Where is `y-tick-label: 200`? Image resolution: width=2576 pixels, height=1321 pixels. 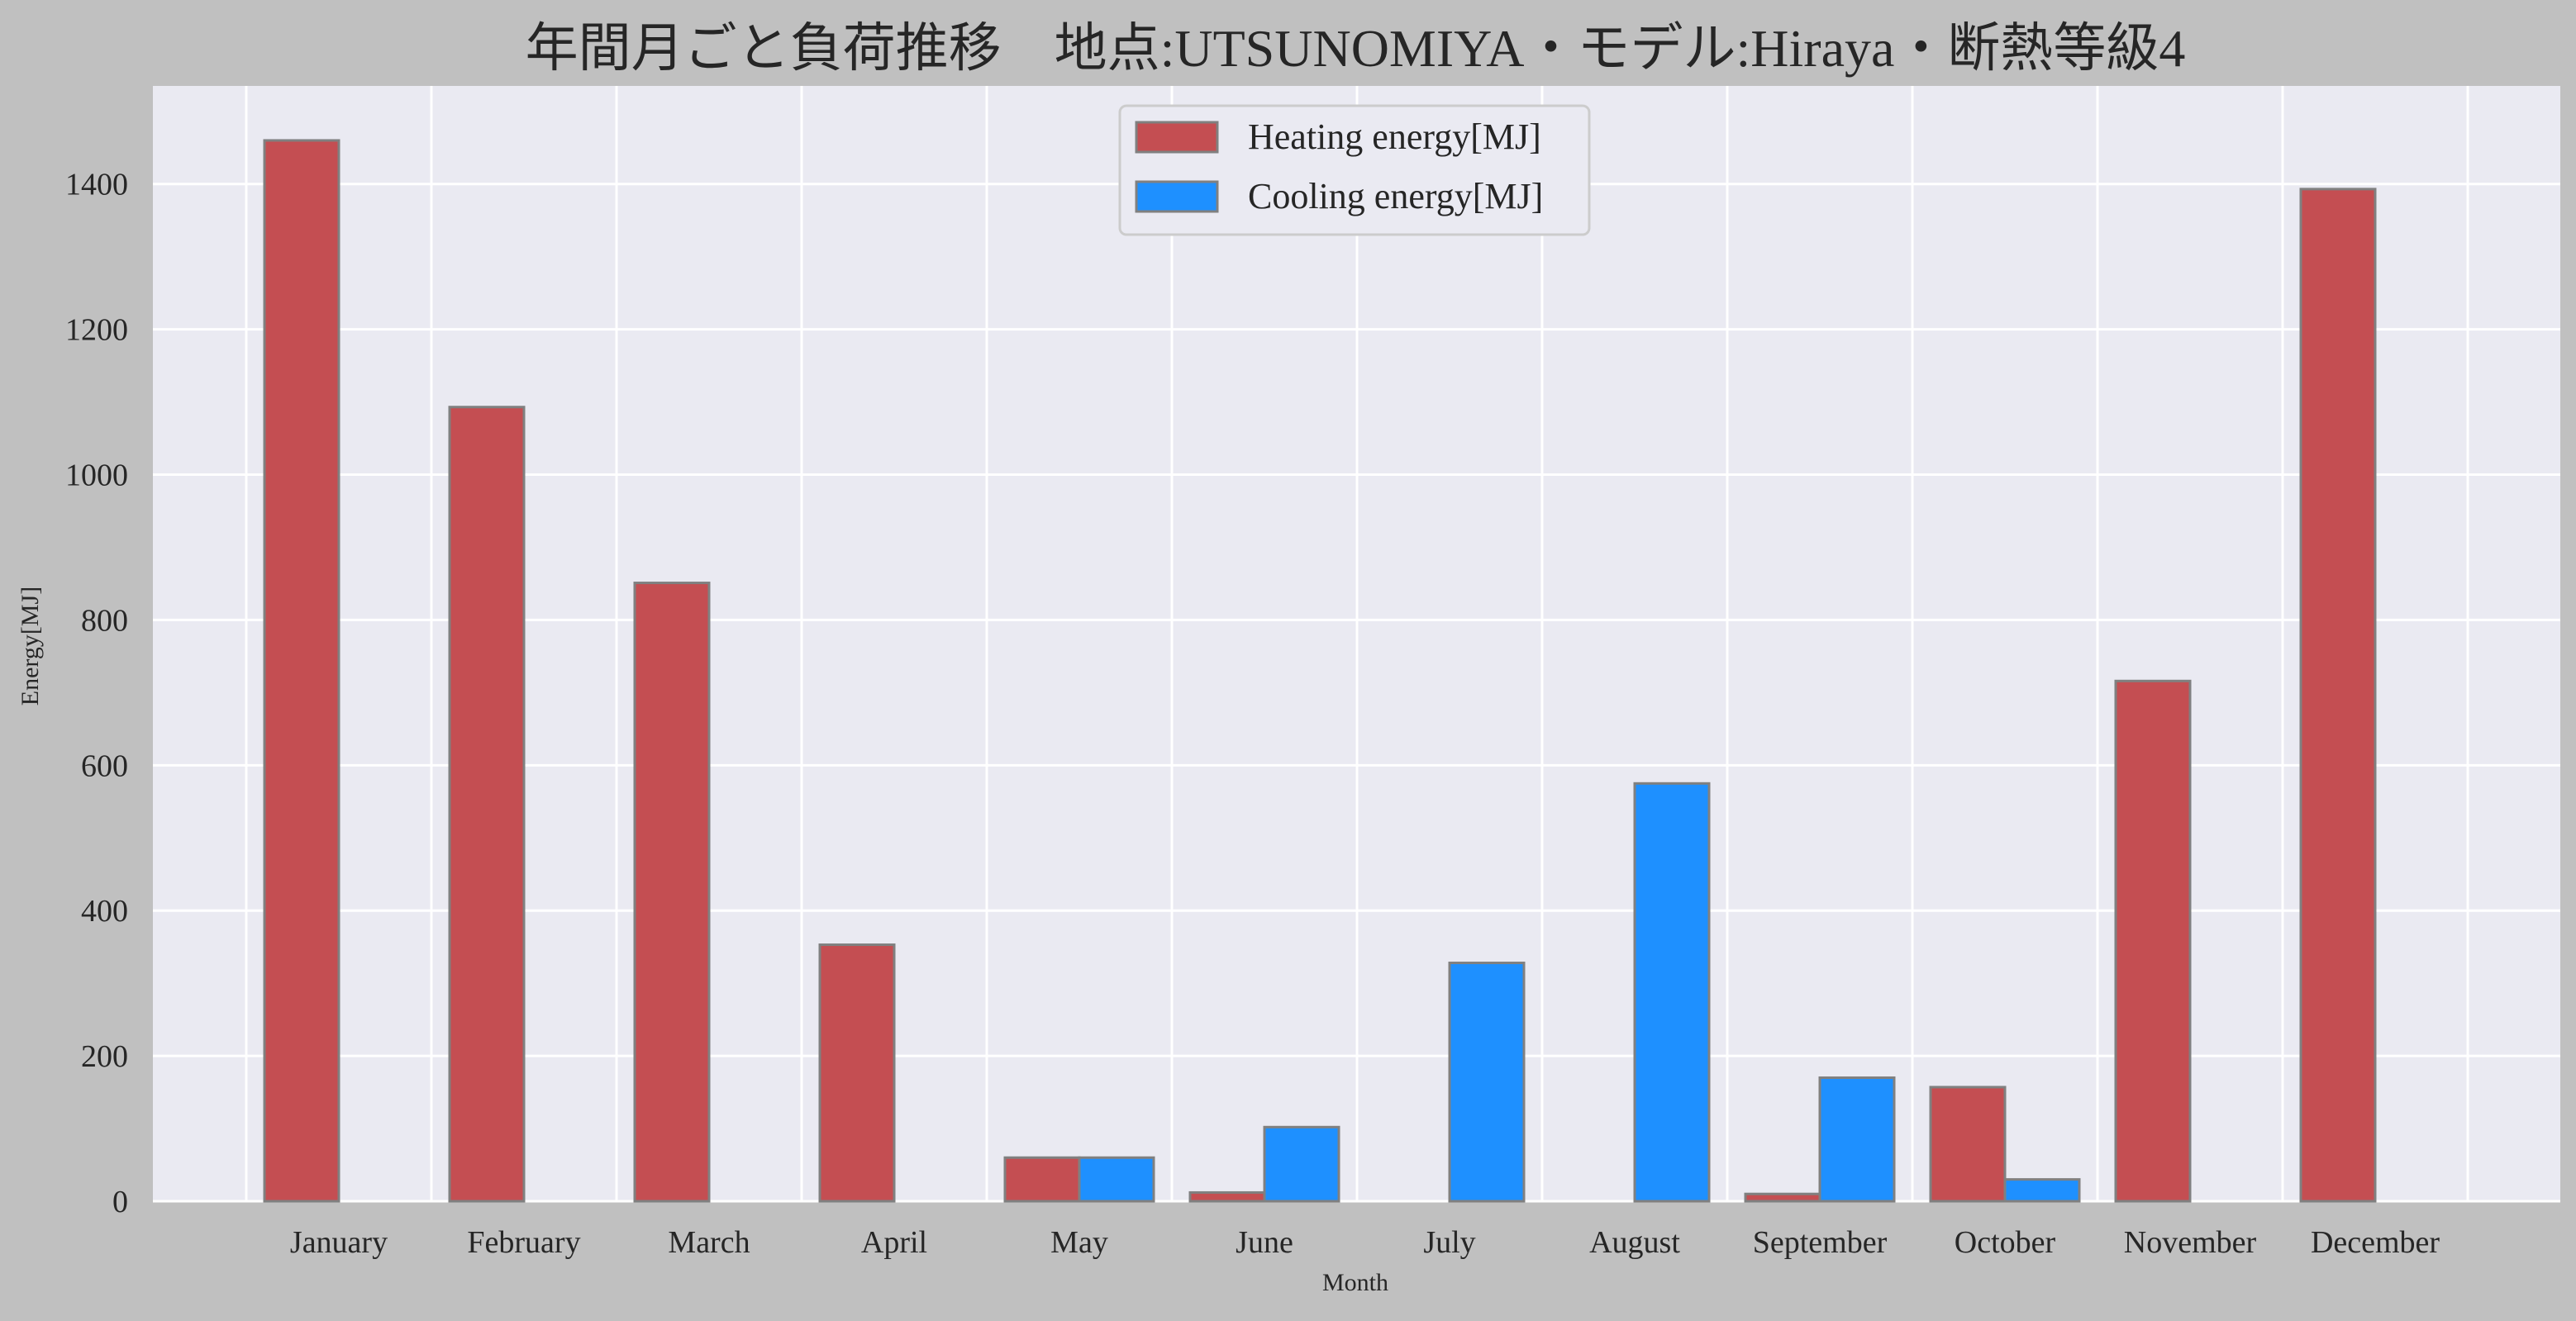
y-tick-label: 200 is located at coordinates (105, 1056).